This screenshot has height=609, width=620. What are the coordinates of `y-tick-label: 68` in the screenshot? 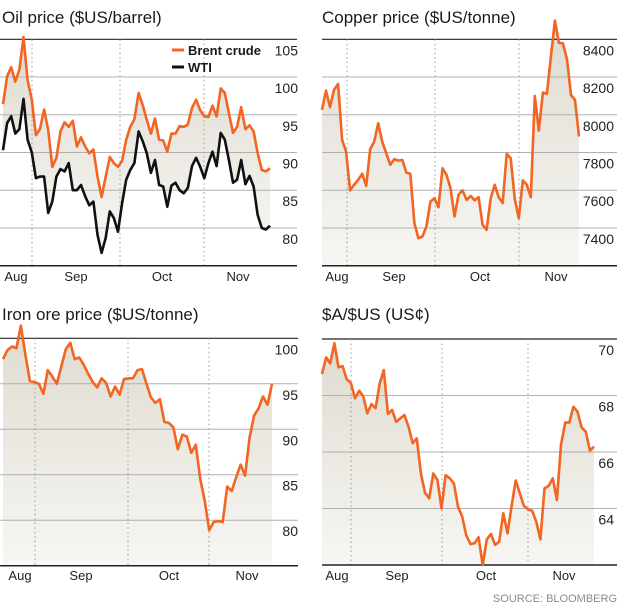 It's located at (606, 407).